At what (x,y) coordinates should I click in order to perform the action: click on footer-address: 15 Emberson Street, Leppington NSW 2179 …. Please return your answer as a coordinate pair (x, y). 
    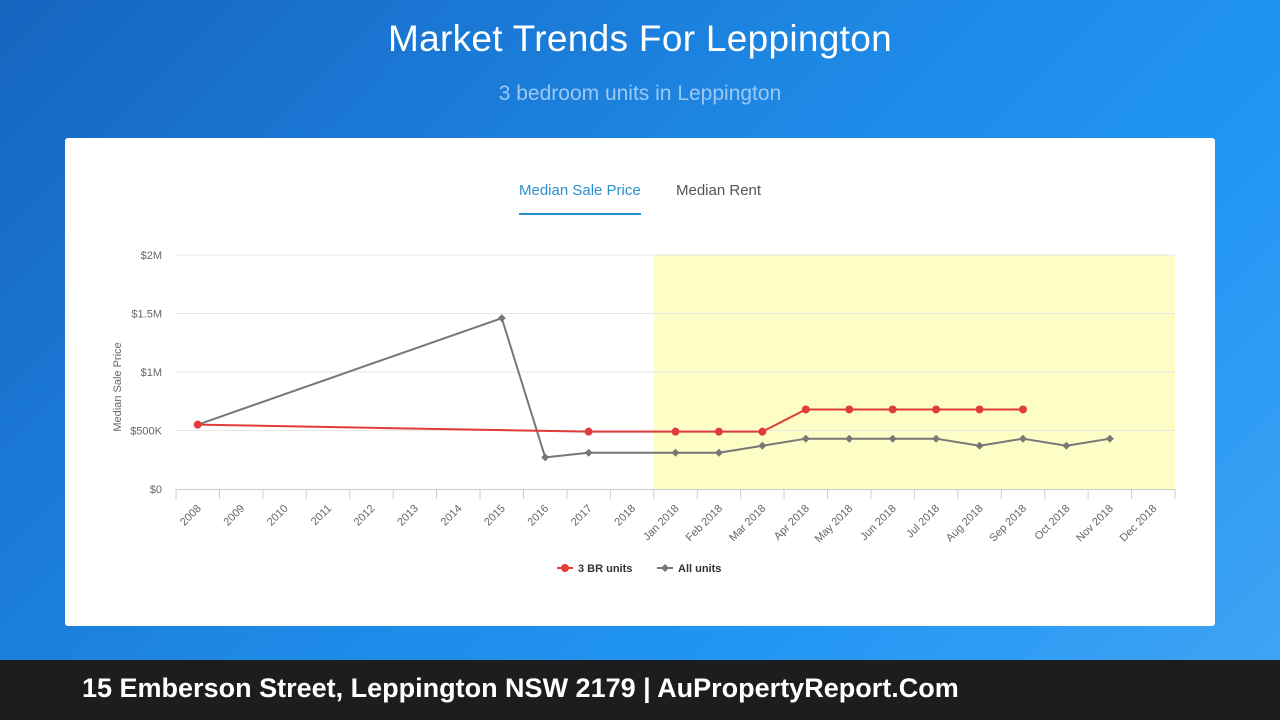
    Looking at the image, I should click on (520, 688).